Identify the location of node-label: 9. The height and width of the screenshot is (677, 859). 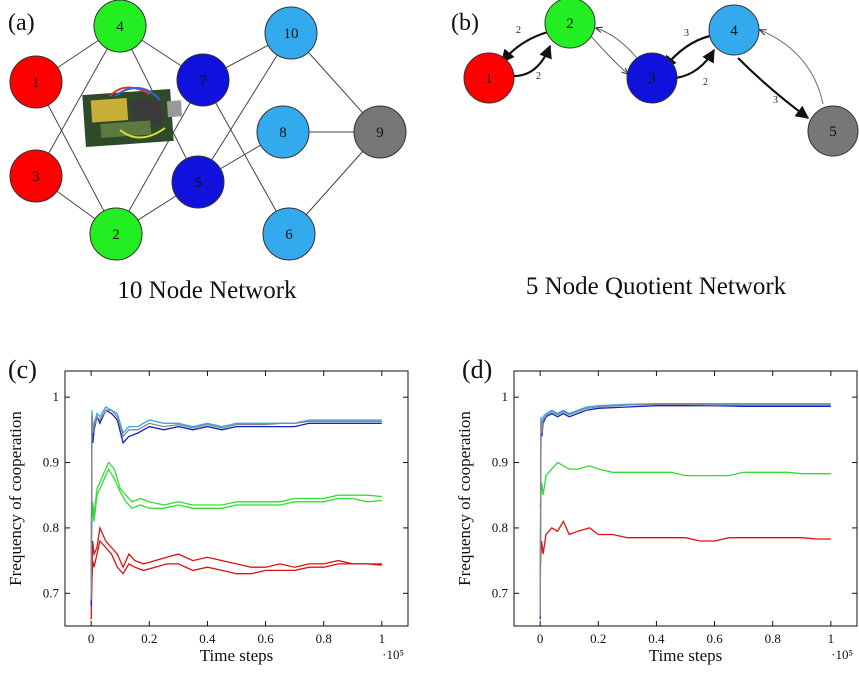
(380, 133).